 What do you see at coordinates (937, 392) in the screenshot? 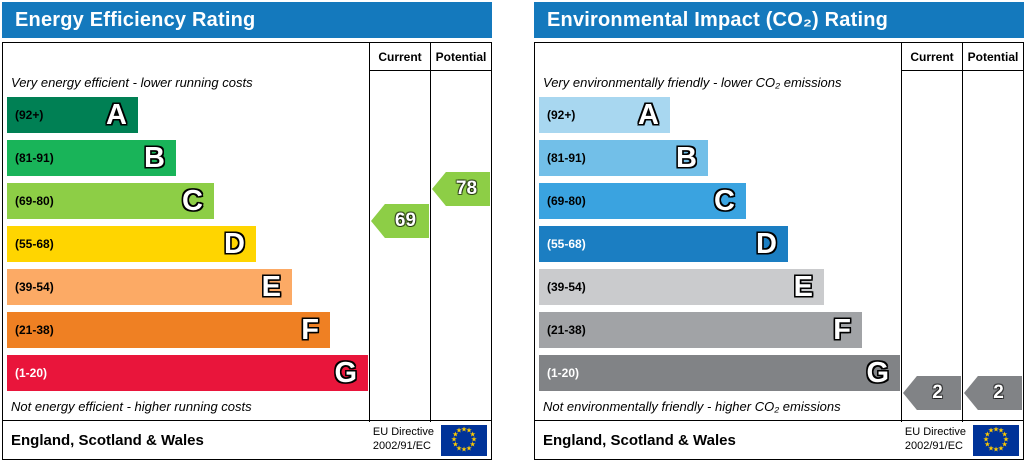
I see `current-rating-value: 2` at bounding box center [937, 392].